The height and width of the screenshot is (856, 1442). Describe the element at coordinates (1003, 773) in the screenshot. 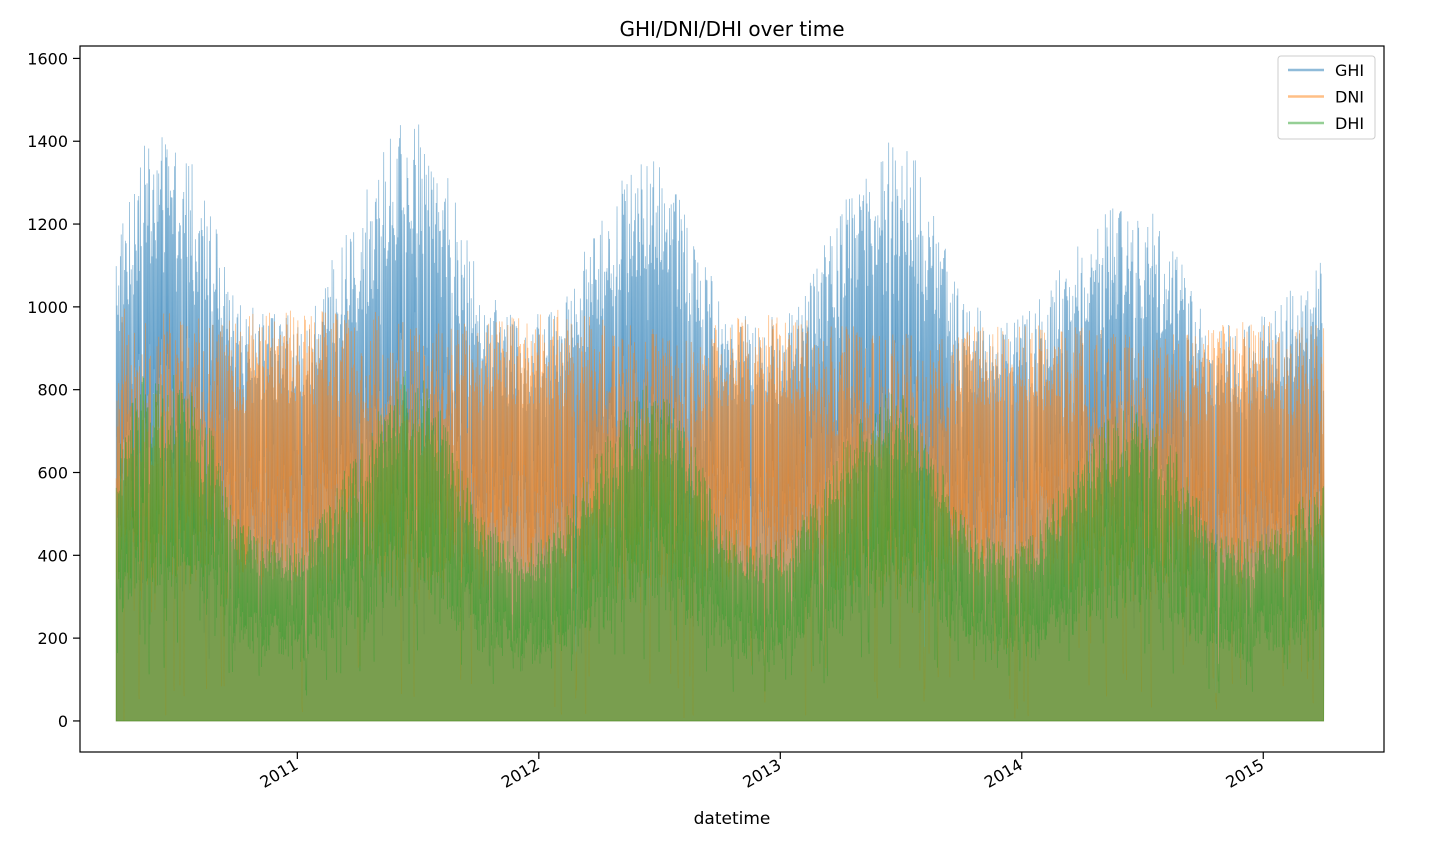

I see `x-tick-label: 2014` at that location.